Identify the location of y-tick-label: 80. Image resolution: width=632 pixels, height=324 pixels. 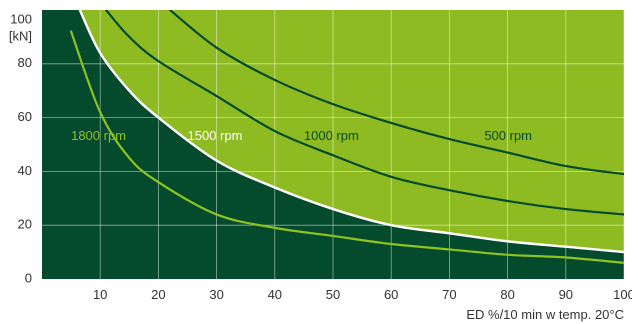
(25, 62).